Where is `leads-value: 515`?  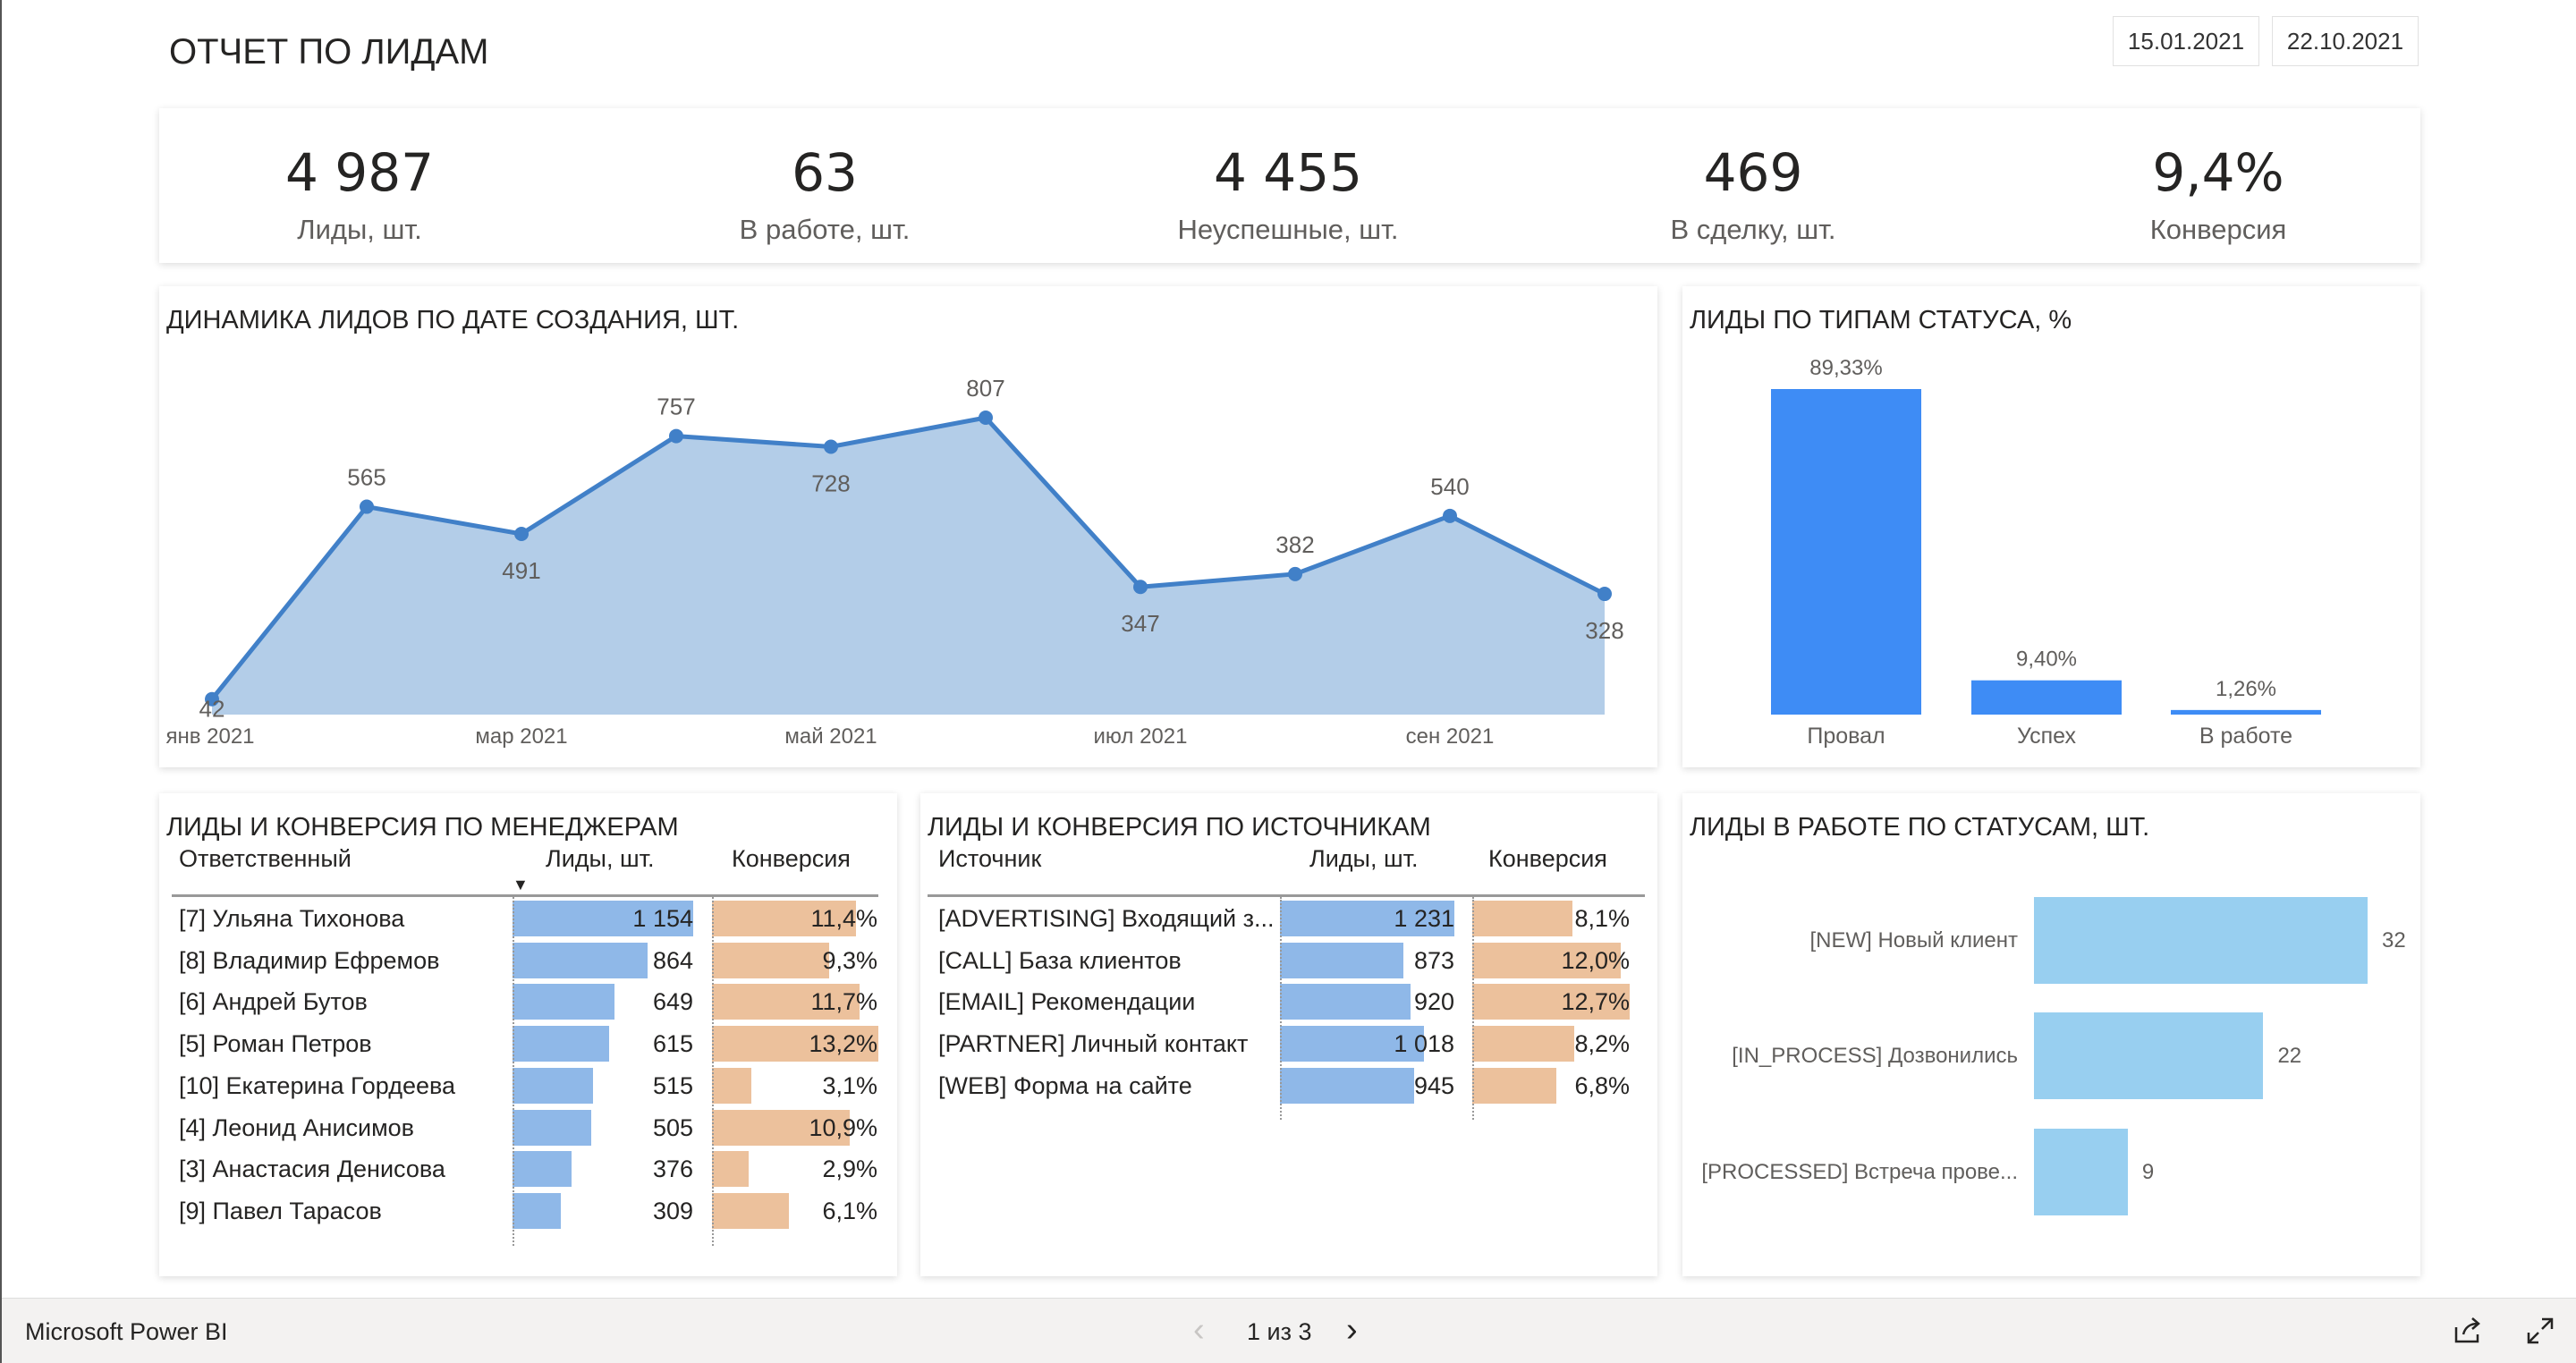 leads-value: 515 is located at coordinates (672, 1085).